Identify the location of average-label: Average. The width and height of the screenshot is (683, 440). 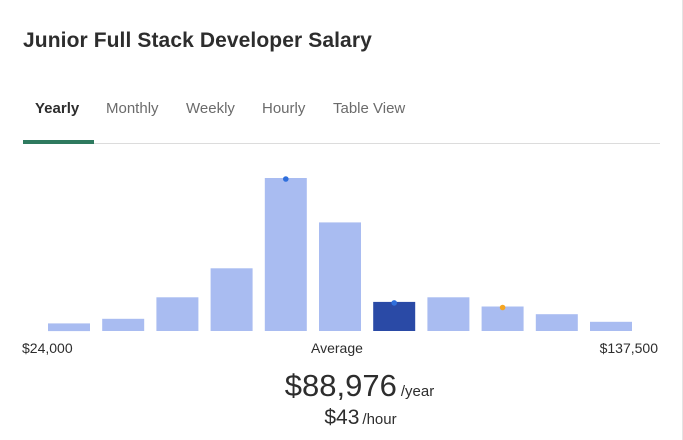
(337, 348).